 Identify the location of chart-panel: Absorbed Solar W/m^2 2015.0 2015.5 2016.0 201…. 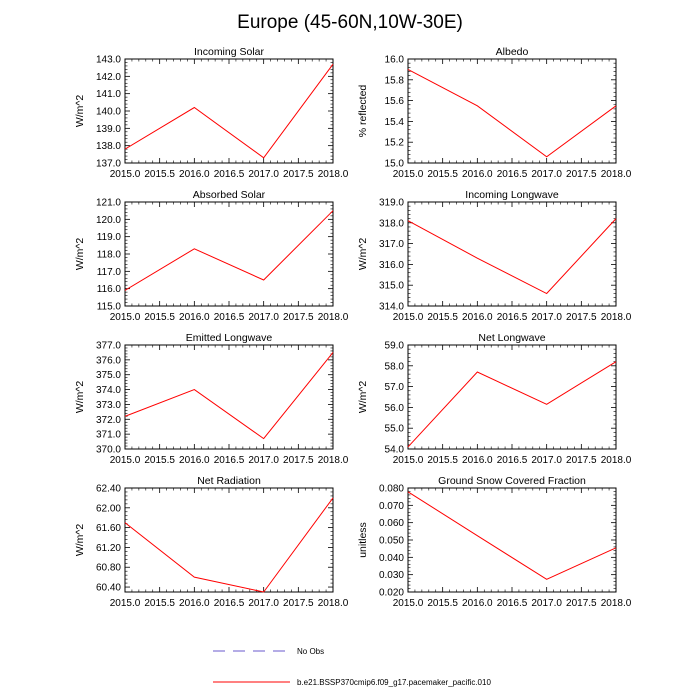
(211, 256).